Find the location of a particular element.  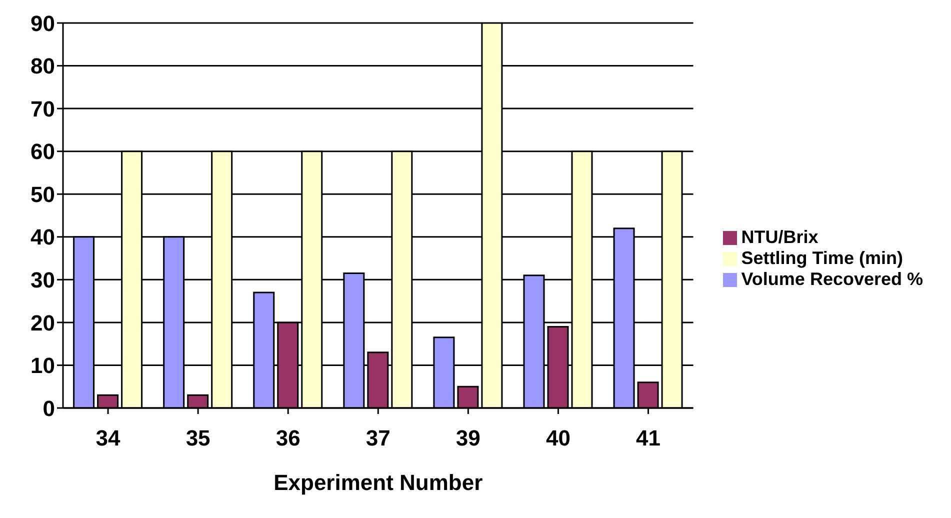

y-tick-label: 70 is located at coordinates (42, 109).